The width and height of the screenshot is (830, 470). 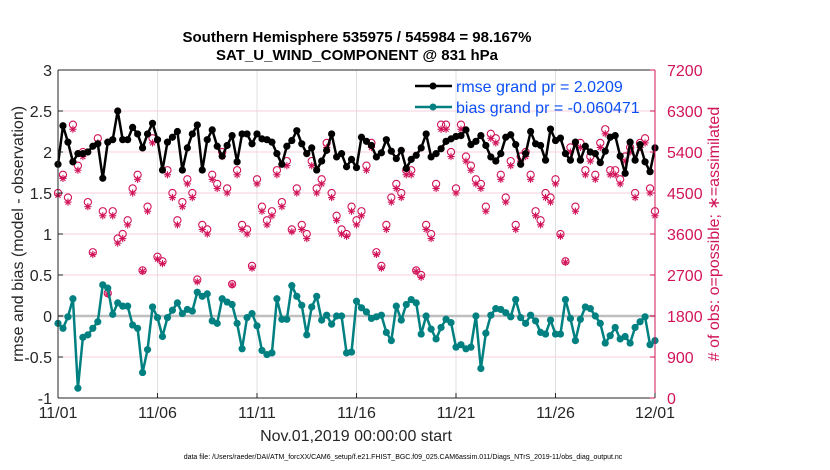 What do you see at coordinates (47, 71) in the screenshot?
I see `left-tick-label: 3` at bounding box center [47, 71].